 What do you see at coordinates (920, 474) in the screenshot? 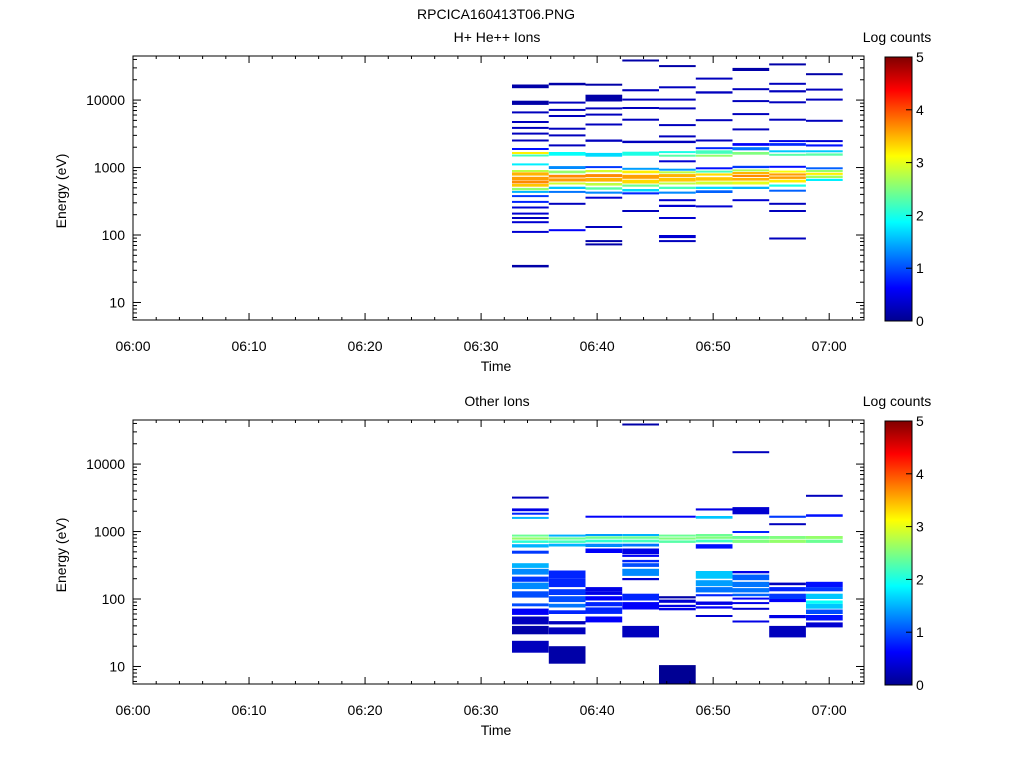
I see `colorbar-tick-label: 4` at bounding box center [920, 474].